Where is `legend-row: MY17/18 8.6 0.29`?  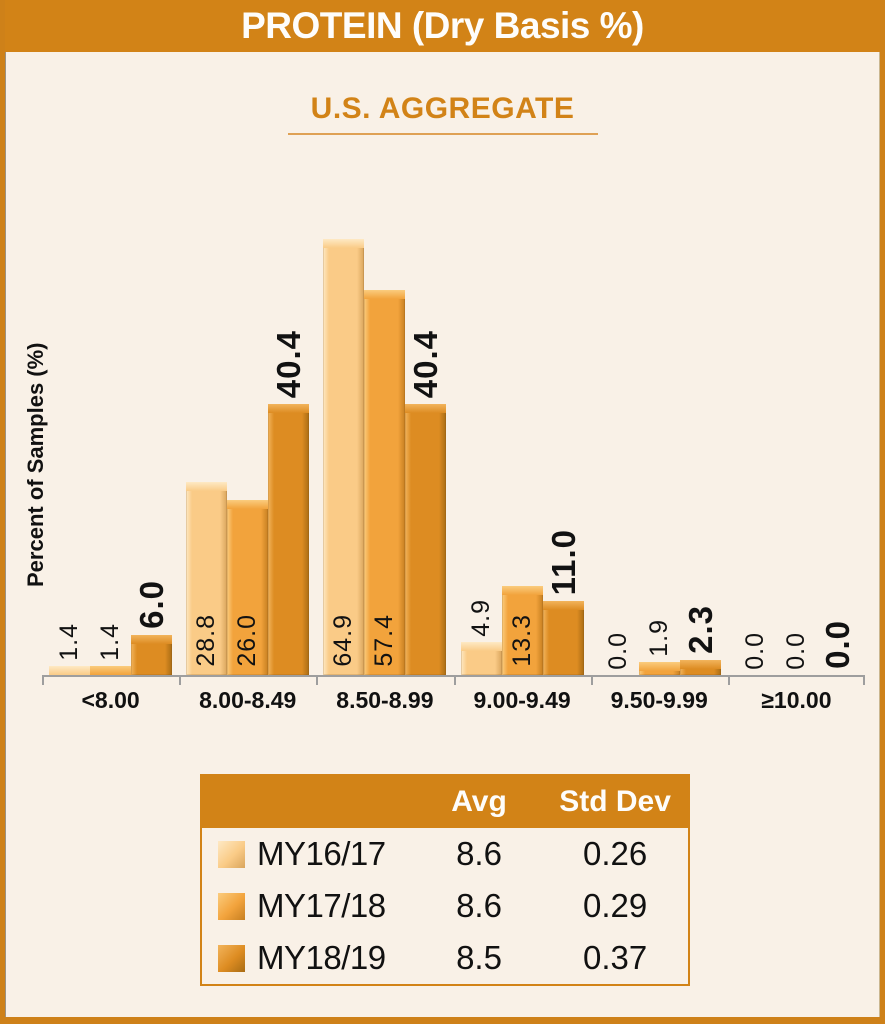 legend-row: MY17/18 8.6 0.29 is located at coordinates (445, 906).